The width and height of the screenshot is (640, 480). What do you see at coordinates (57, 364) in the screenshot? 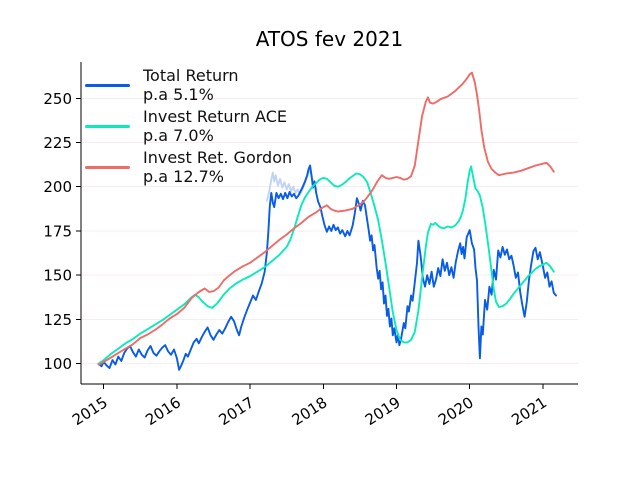
I see `y-tick-label: 100` at bounding box center [57, 364].